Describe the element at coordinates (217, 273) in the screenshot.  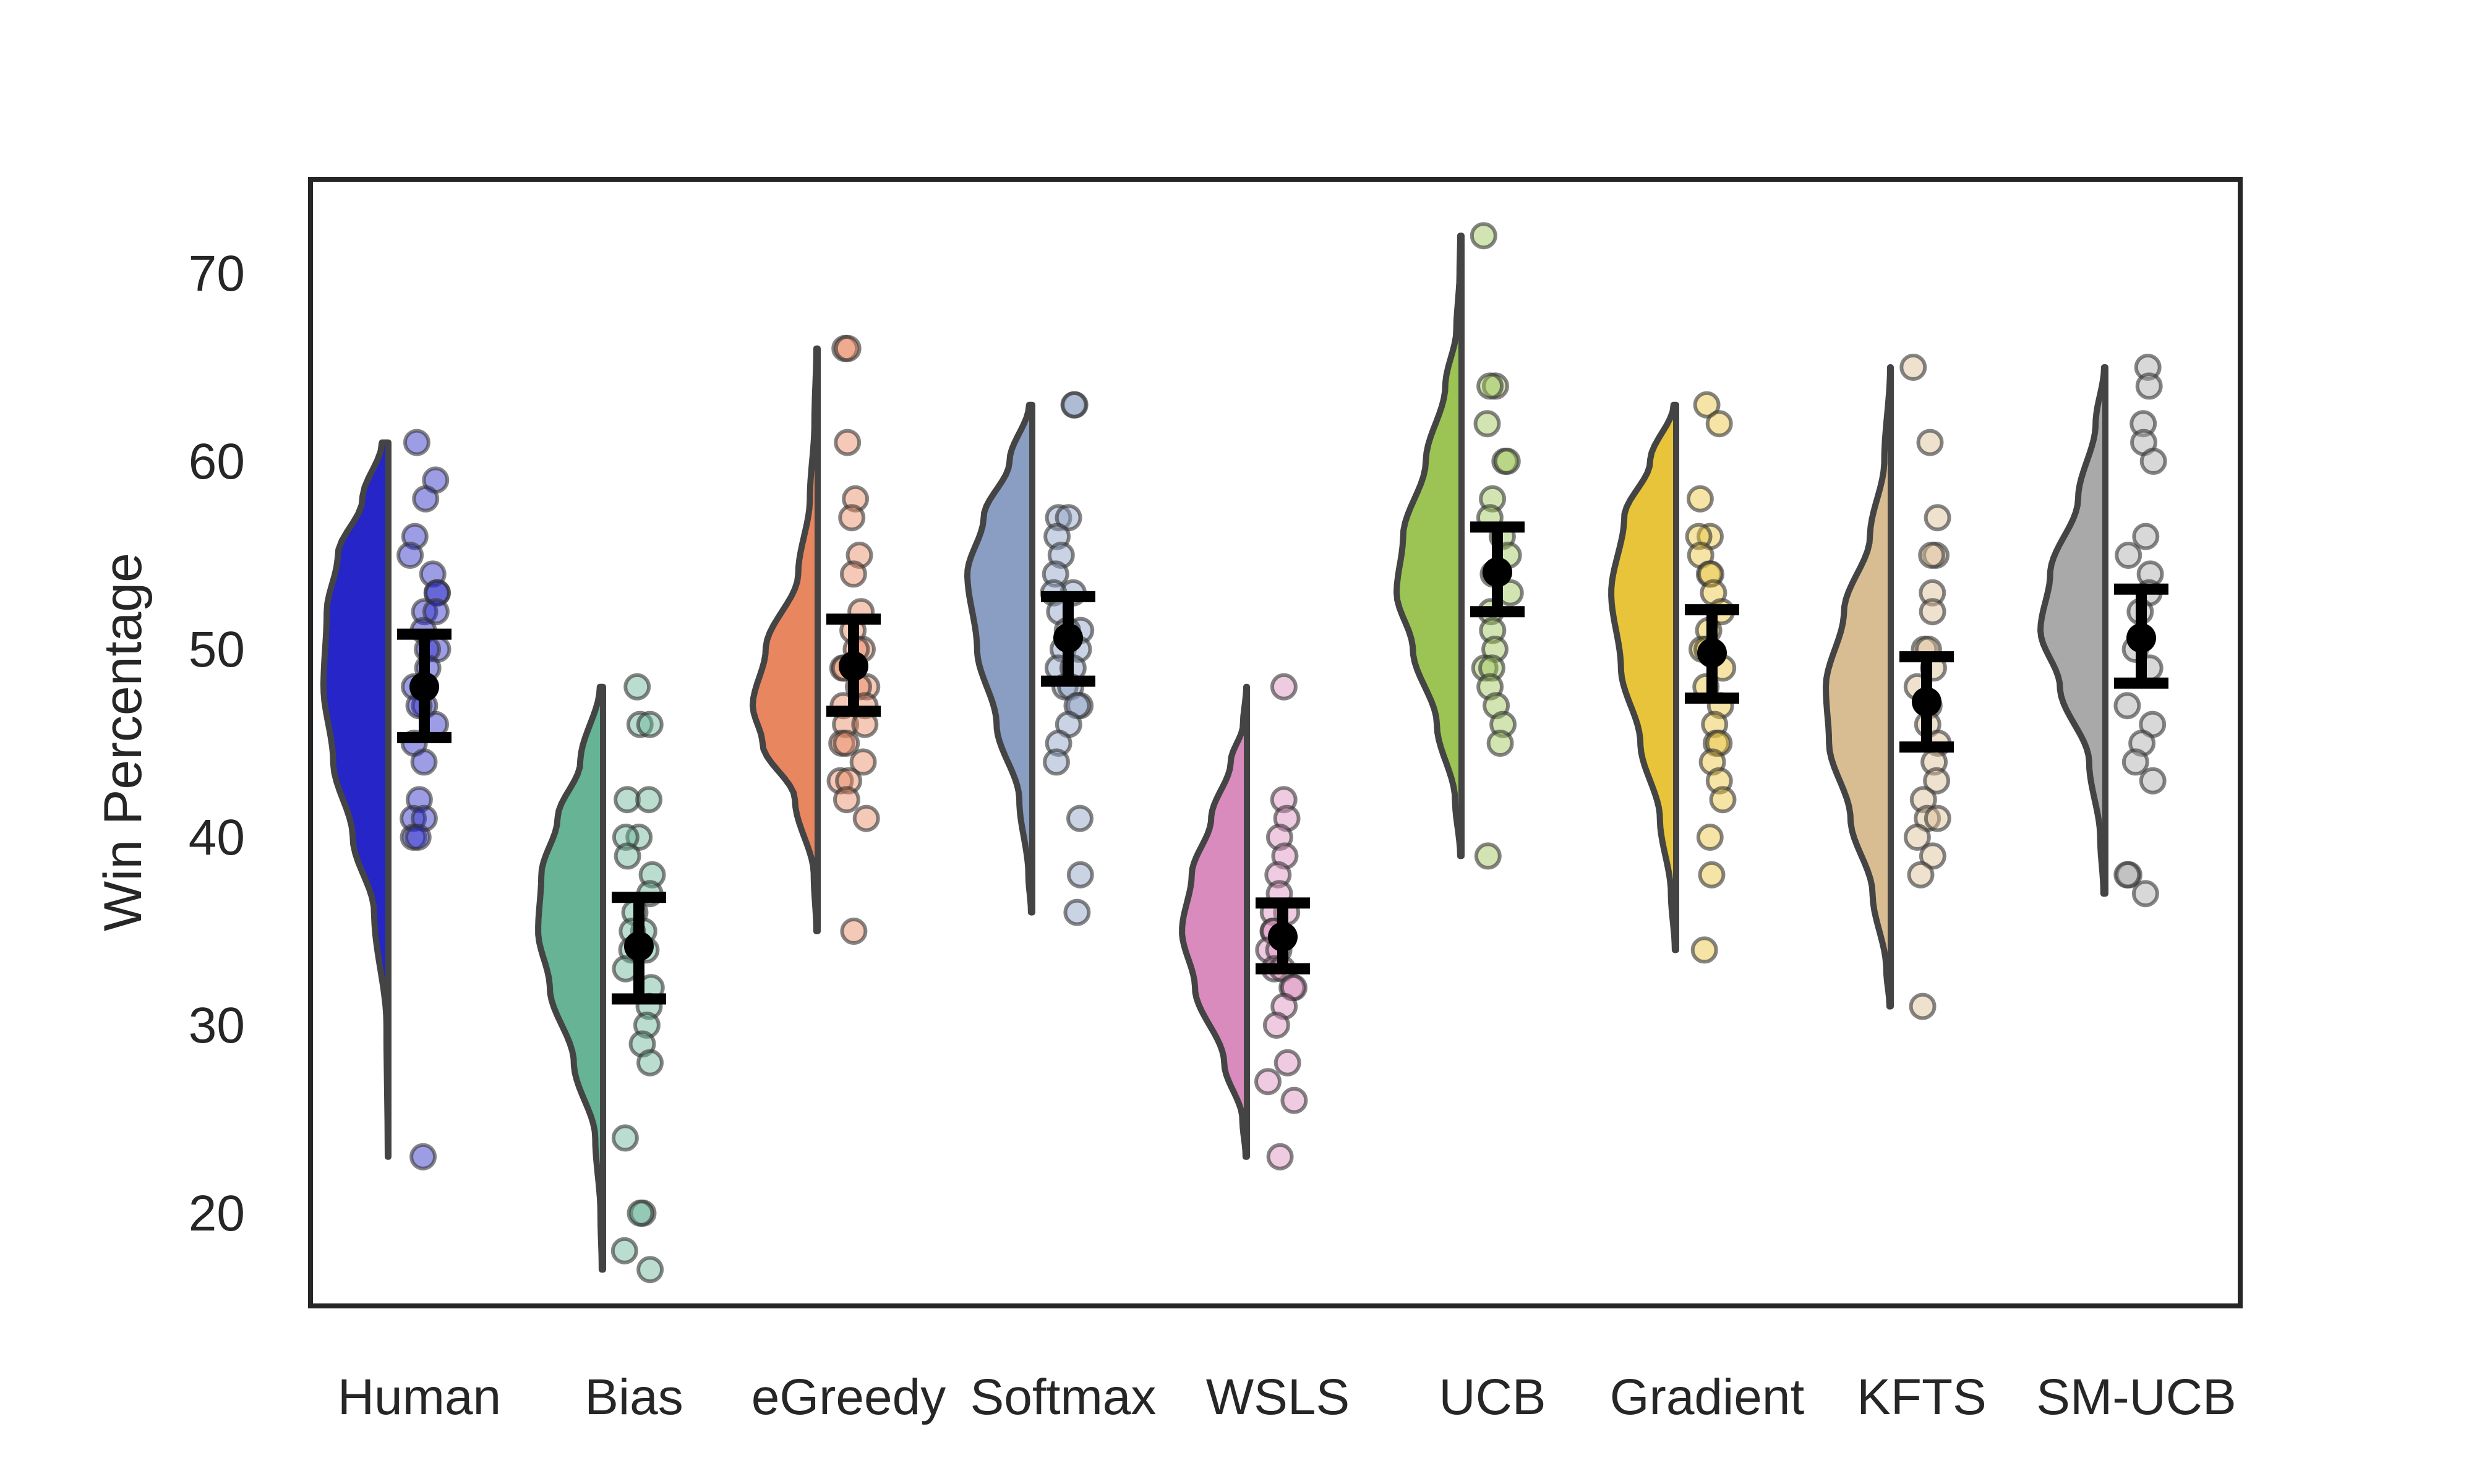
I see `y-tick-label-70: 70` at that location.